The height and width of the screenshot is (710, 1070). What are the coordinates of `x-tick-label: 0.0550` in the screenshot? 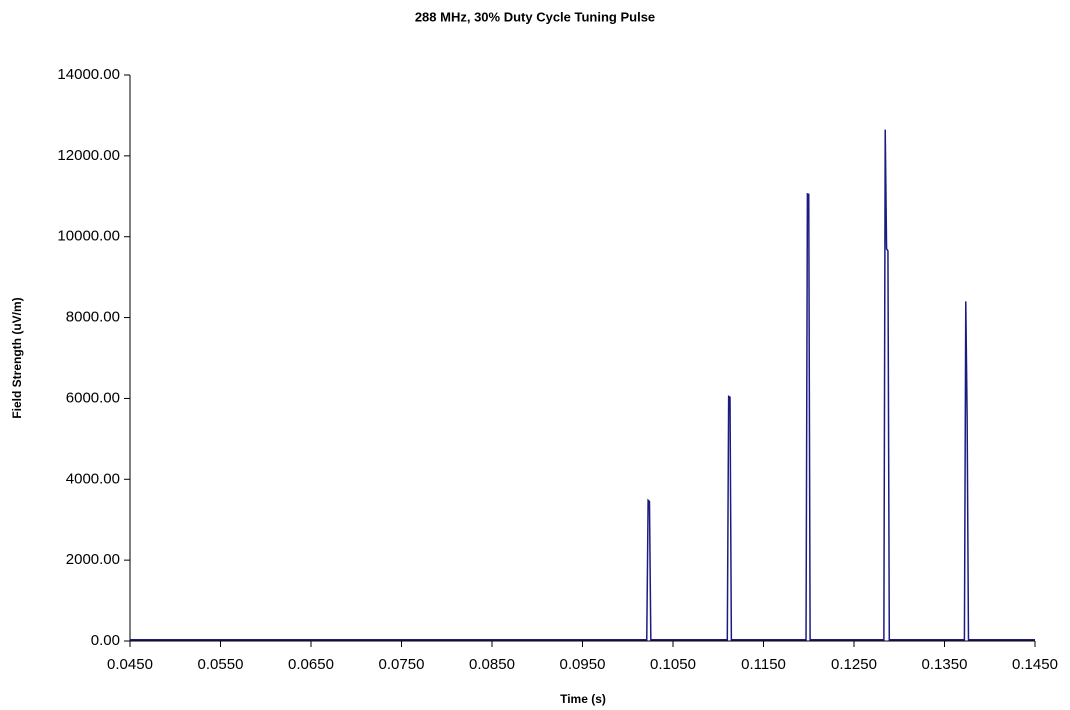 It's located at (221, 664).